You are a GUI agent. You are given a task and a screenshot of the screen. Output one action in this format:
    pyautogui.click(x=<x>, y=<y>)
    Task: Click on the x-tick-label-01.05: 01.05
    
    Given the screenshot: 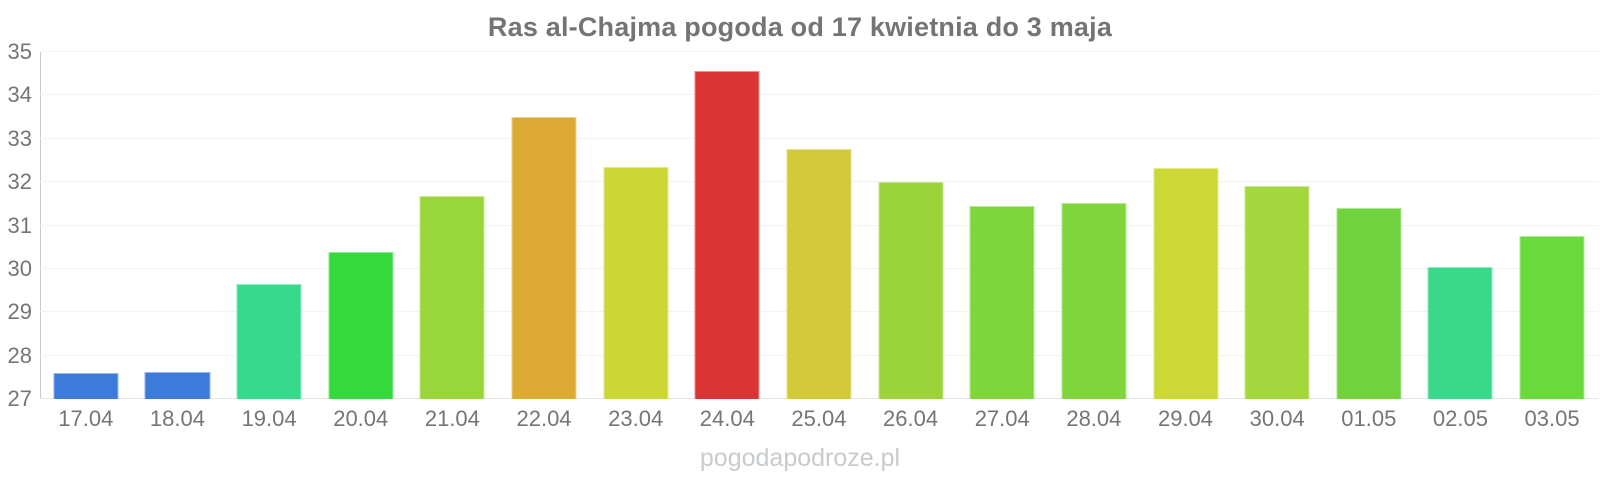 What is the action you would take?
    pyautogui.click(x=1369, y=418)
    